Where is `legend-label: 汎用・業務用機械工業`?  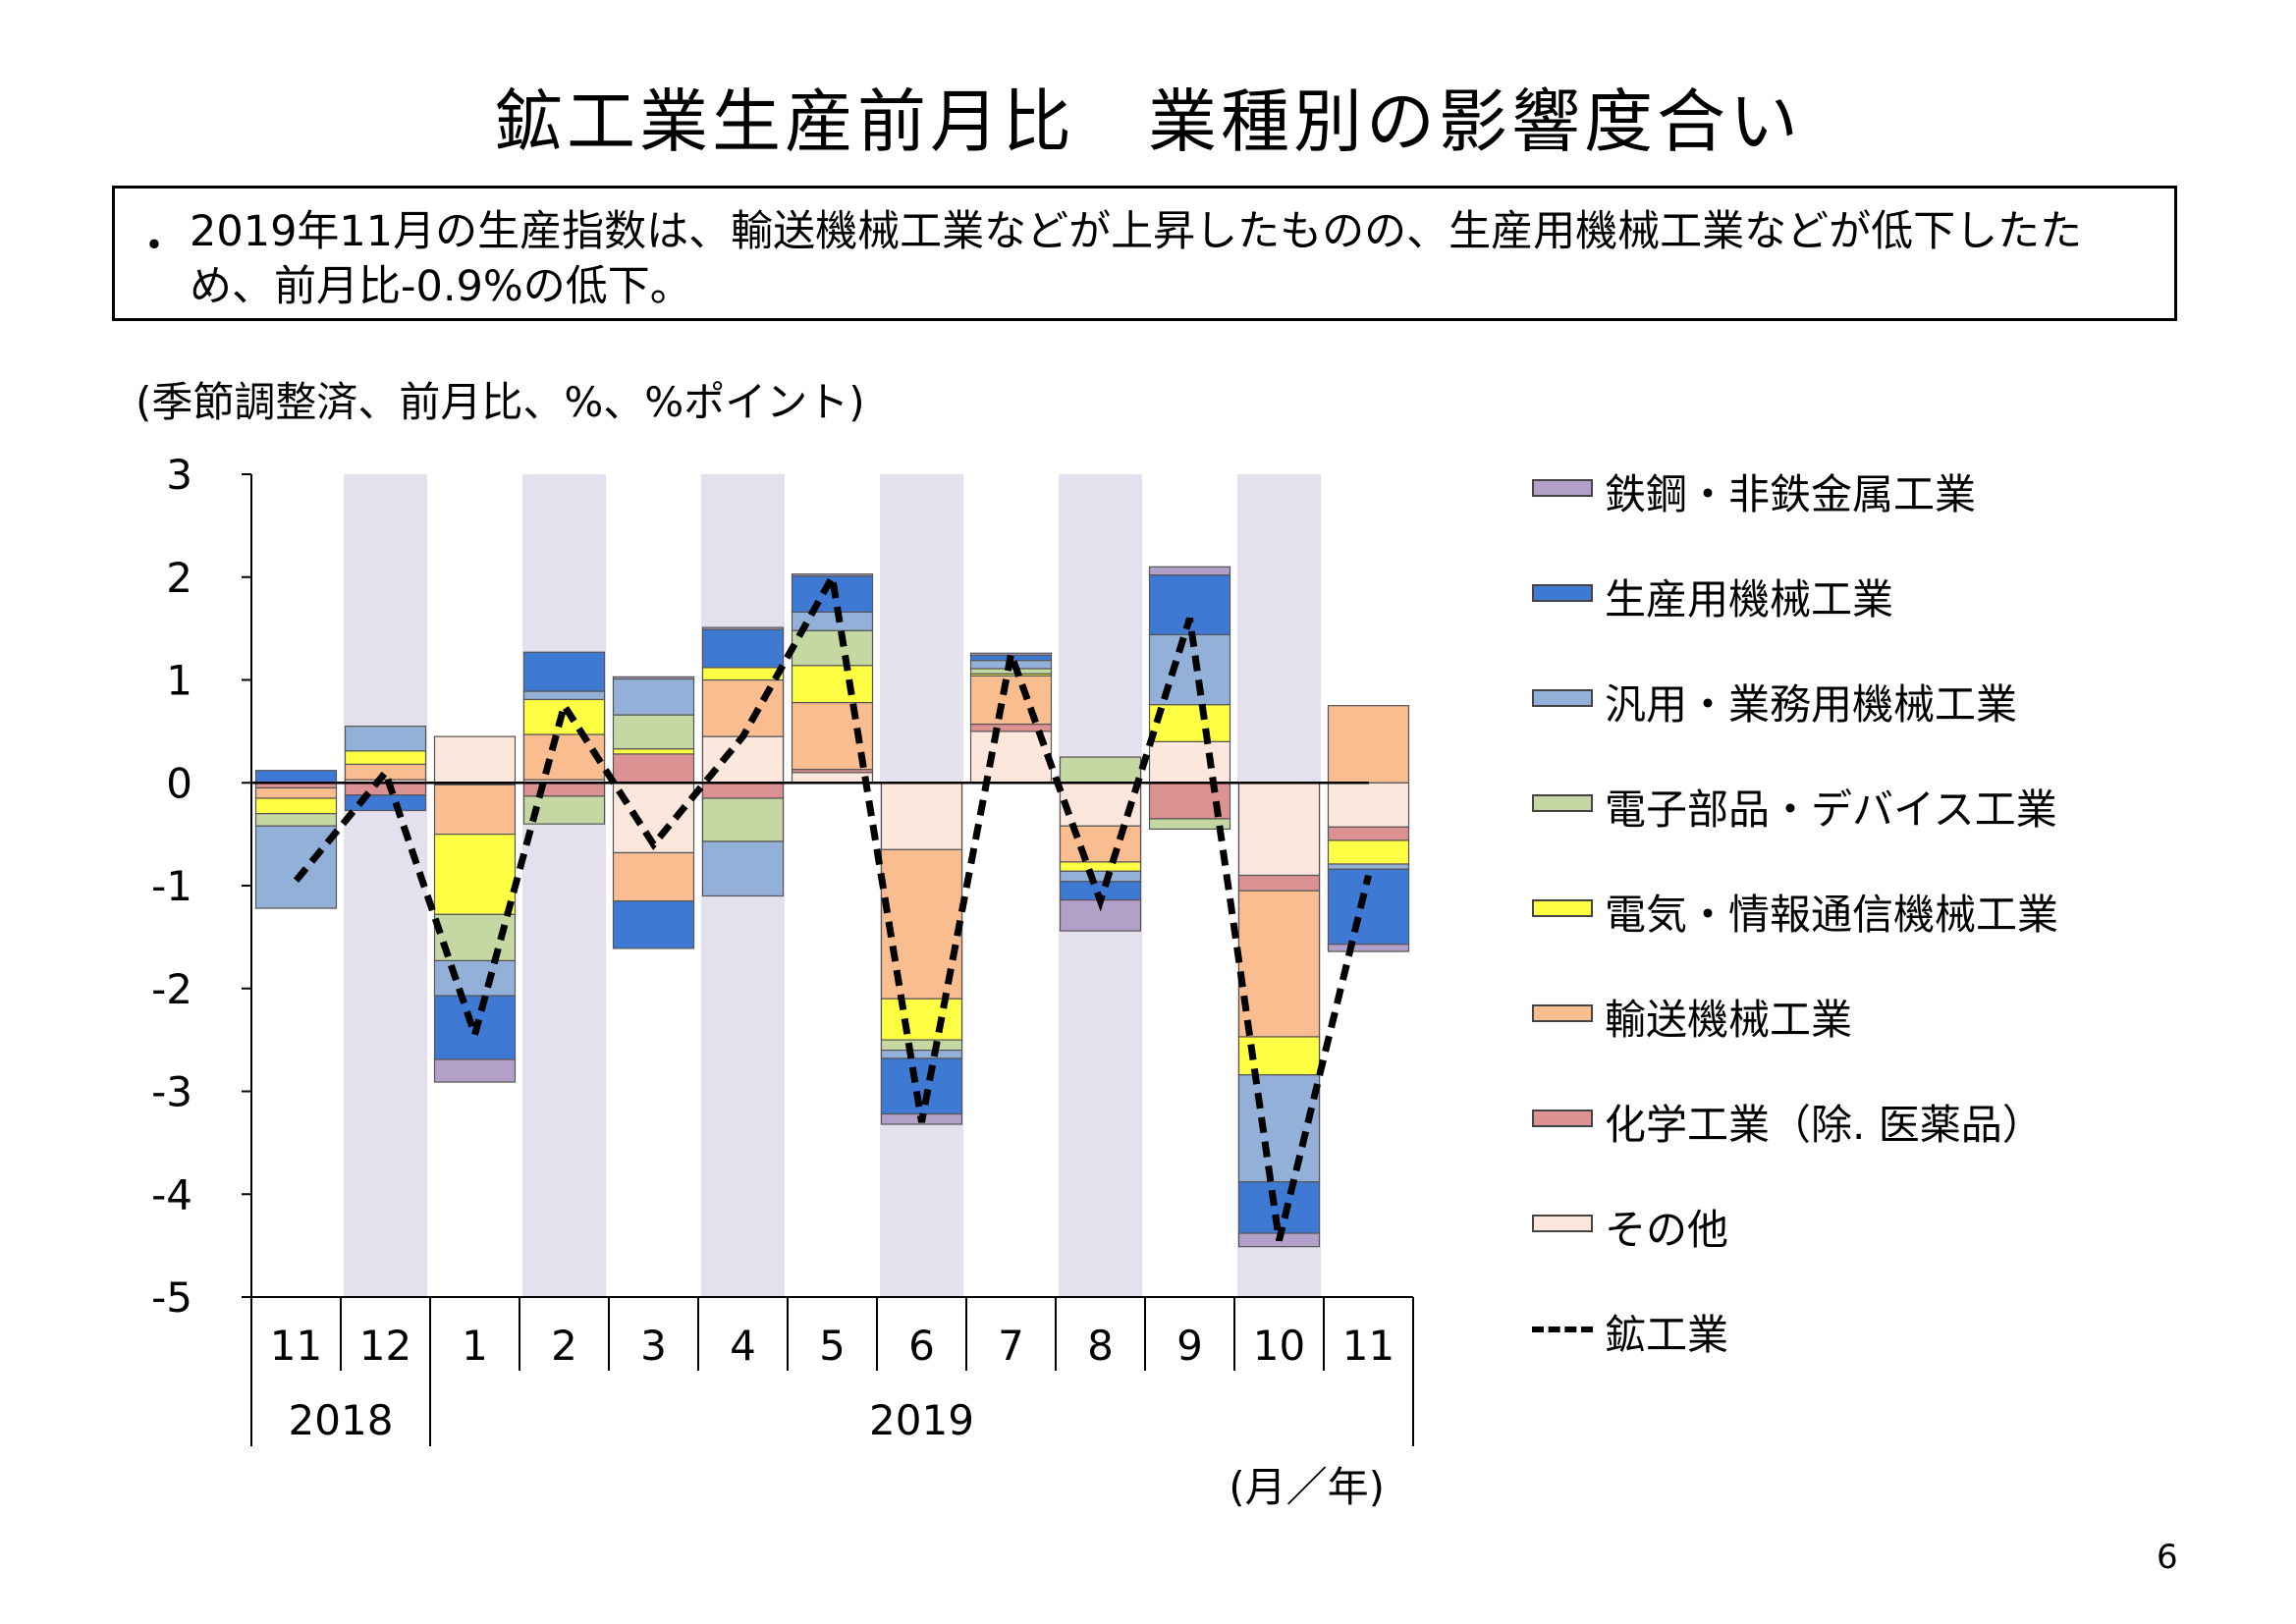
legend-label: 汎用・業務用機械工業 is located at coordinates (1811, 704).